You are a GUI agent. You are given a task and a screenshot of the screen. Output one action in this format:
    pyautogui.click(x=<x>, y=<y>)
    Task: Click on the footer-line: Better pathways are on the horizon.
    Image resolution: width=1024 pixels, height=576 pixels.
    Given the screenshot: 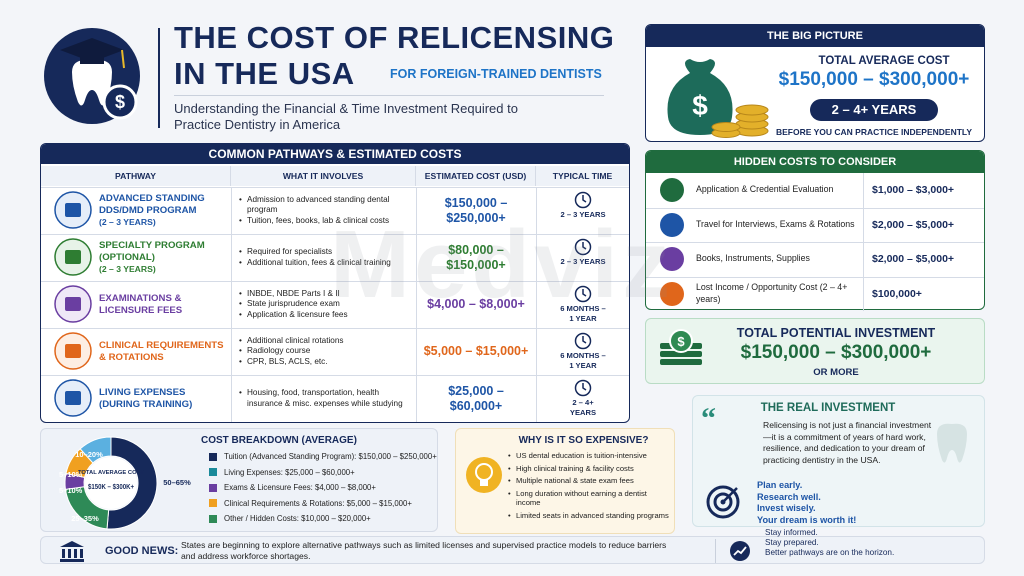 What is the action you would take?
    pyautogui.click(x=830, y=552)
    